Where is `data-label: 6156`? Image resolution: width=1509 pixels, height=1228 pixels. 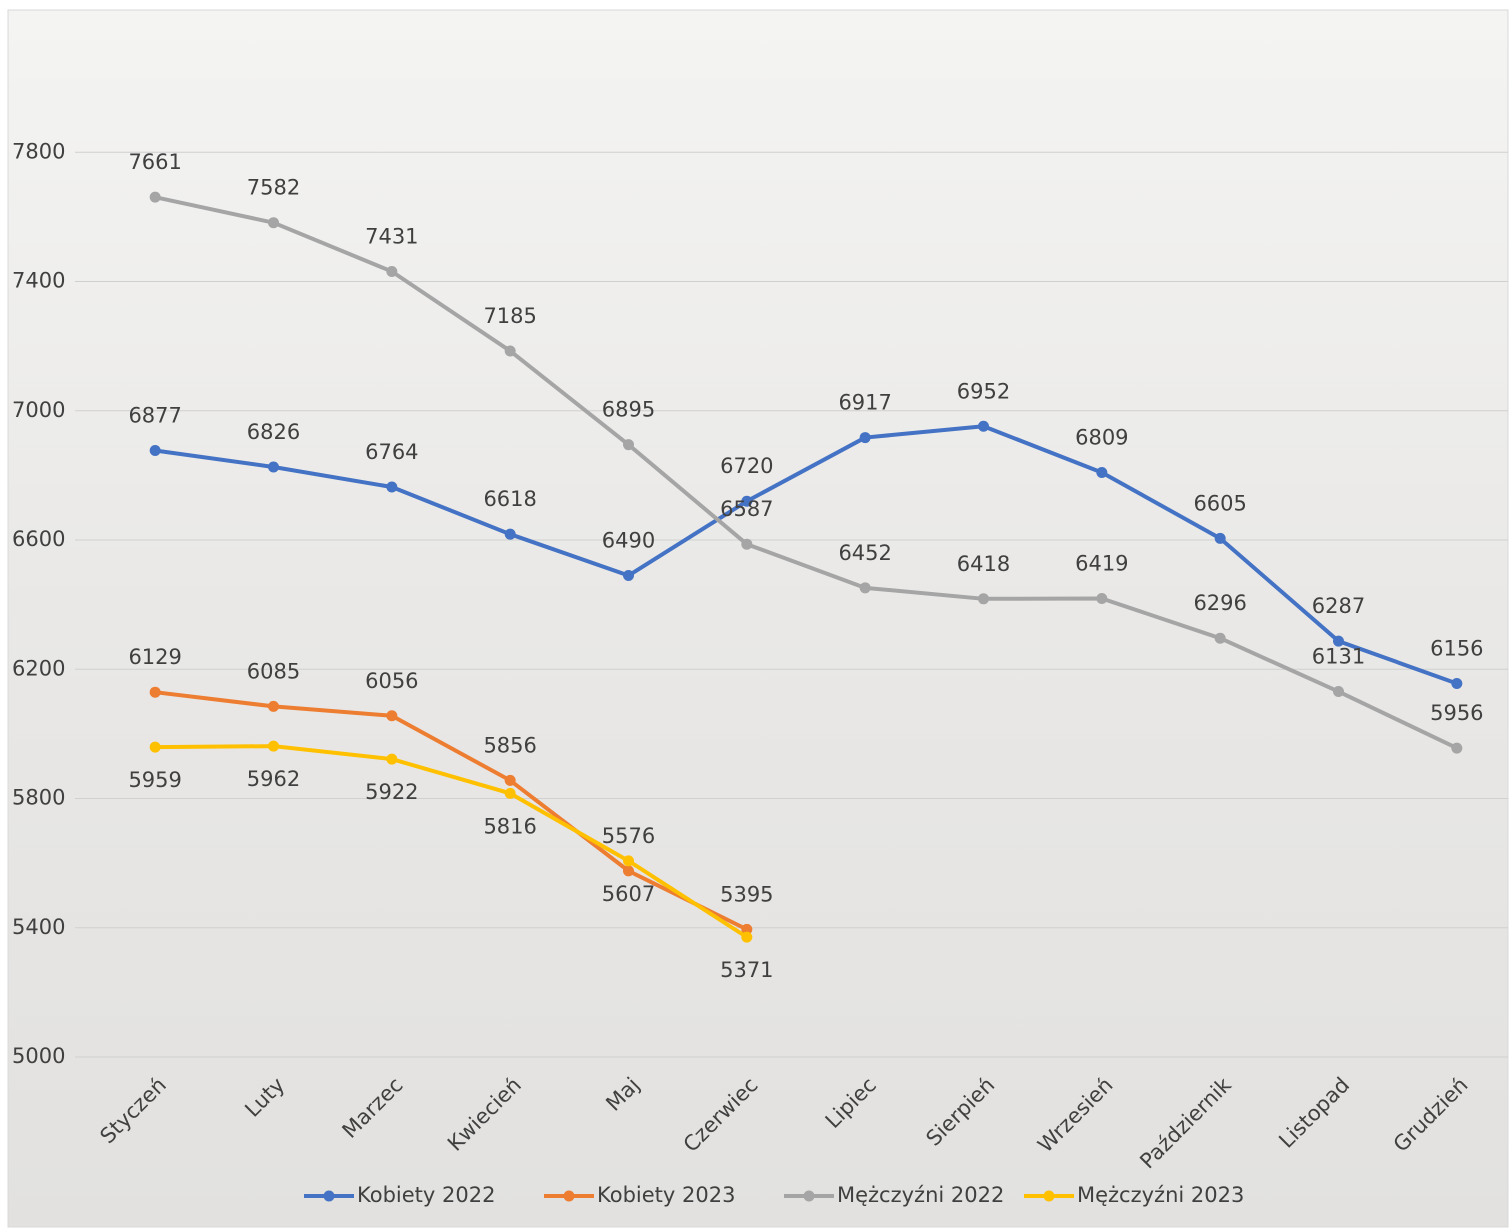 data-label: 6156 is located at coordinates (1456, 648).